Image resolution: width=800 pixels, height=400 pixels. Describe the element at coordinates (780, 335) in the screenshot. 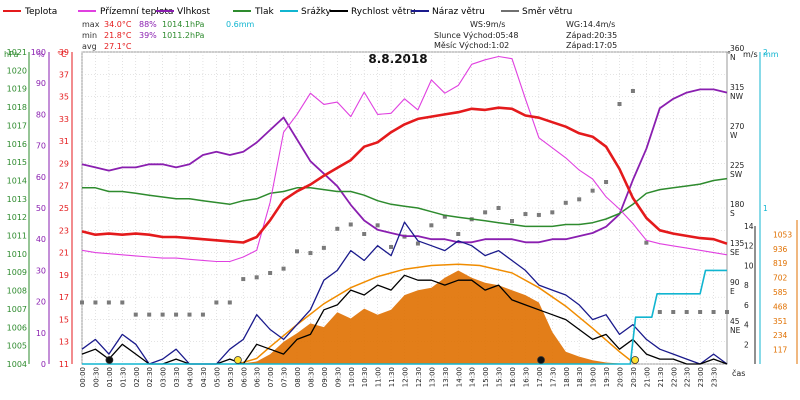

I see `solar-tick-label: 234` at that location.